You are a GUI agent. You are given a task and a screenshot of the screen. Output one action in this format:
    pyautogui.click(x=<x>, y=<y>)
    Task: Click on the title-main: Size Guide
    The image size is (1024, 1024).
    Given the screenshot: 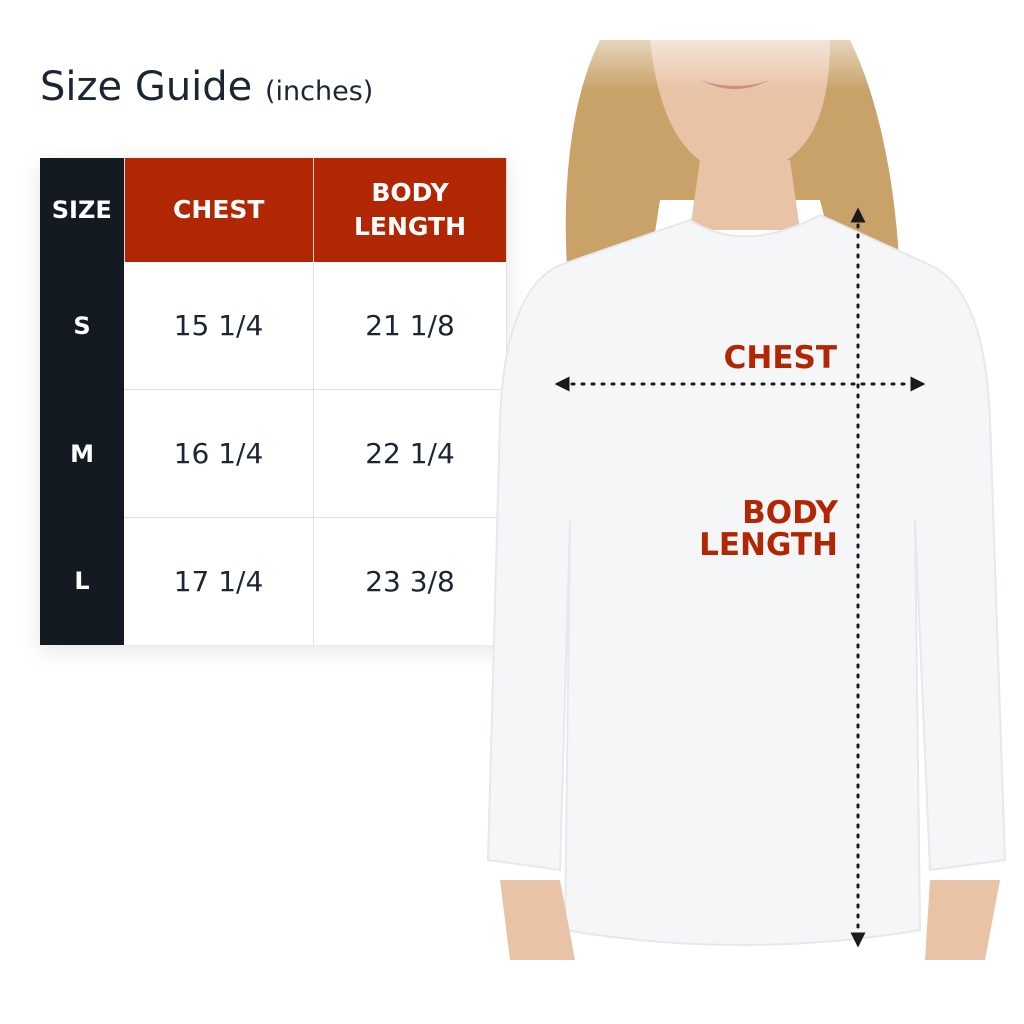 What is the action you would take?
    pyautogui.click(x=146, y=87)
    